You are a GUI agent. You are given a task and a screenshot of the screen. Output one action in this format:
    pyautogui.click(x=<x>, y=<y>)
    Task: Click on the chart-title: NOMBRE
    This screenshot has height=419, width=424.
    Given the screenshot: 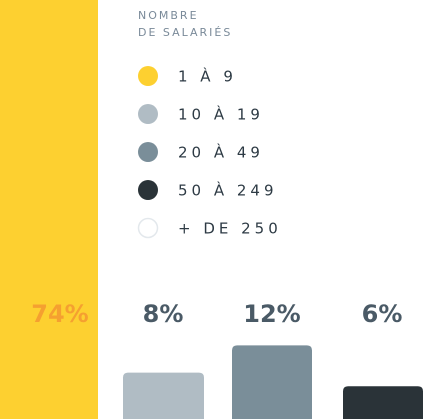 What is the action you would take?
    pyautogui.click(x=168, y=15)
    